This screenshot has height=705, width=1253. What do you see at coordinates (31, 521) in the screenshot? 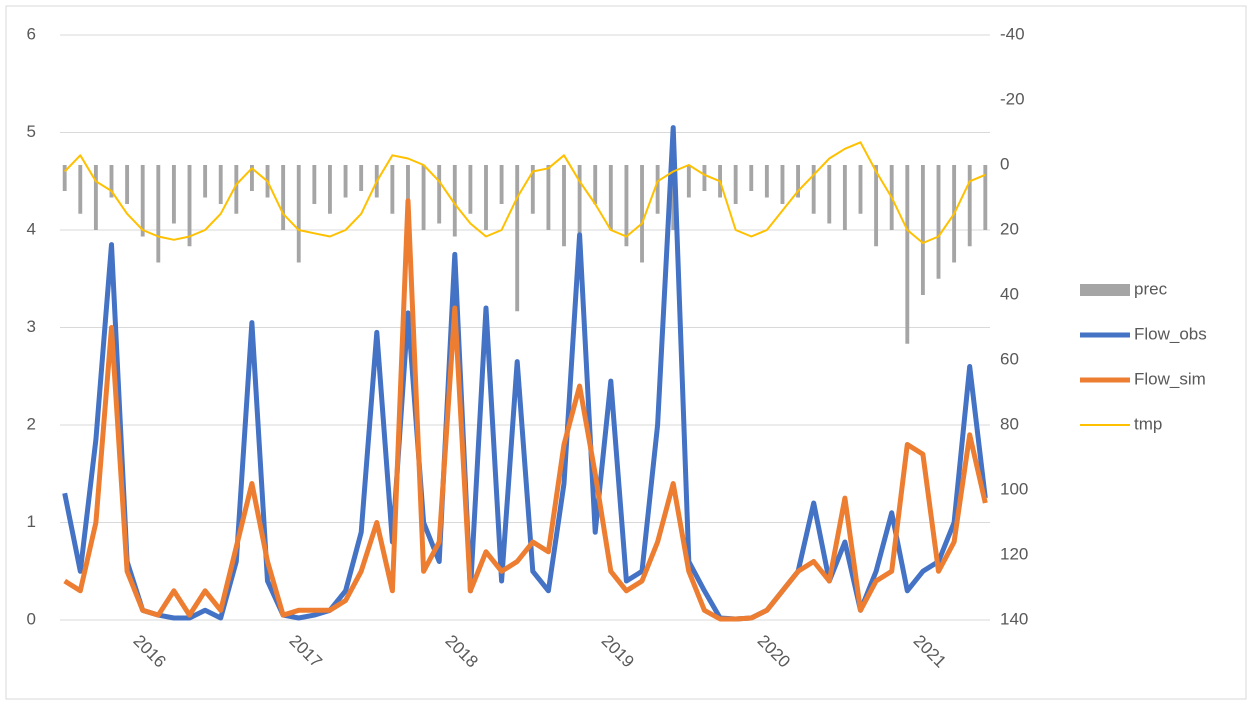
I see `y-tick-label: 1` at bounding box center [31, 521].